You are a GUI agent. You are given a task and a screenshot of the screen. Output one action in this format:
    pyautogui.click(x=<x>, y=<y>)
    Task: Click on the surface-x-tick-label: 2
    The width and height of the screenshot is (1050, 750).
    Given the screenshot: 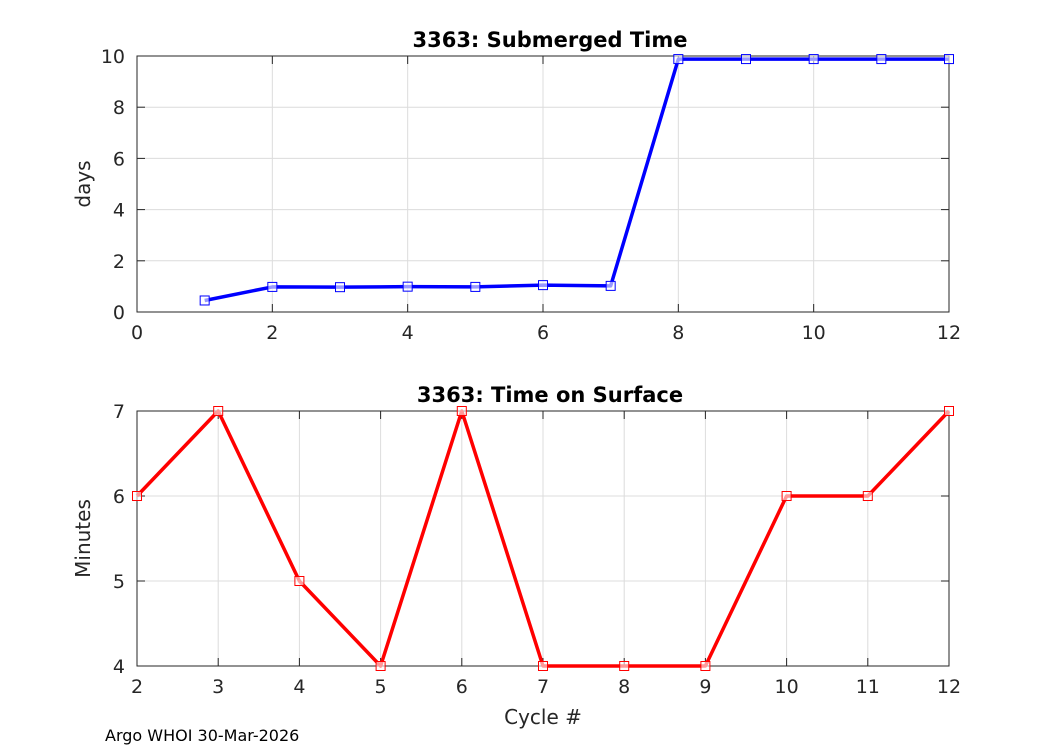 What is the action you would take?
    pyautogui.click(x=137, y=687)
    